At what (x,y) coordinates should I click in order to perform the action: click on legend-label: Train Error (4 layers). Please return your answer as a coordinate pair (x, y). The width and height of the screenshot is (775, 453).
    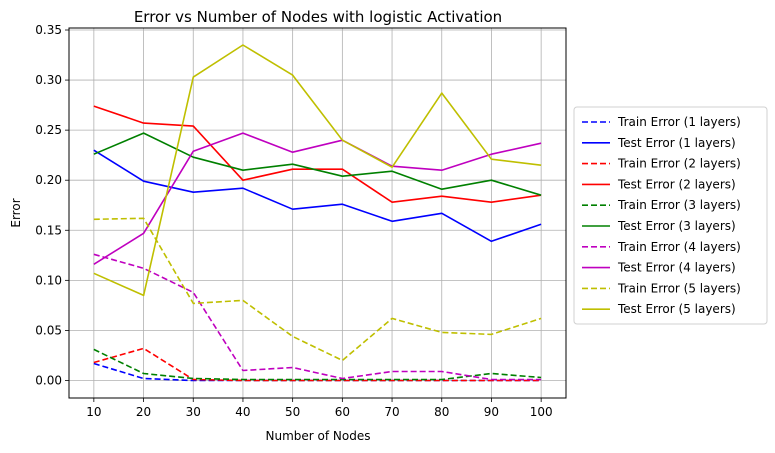
    Looking at the image, I should click on (679, 247).